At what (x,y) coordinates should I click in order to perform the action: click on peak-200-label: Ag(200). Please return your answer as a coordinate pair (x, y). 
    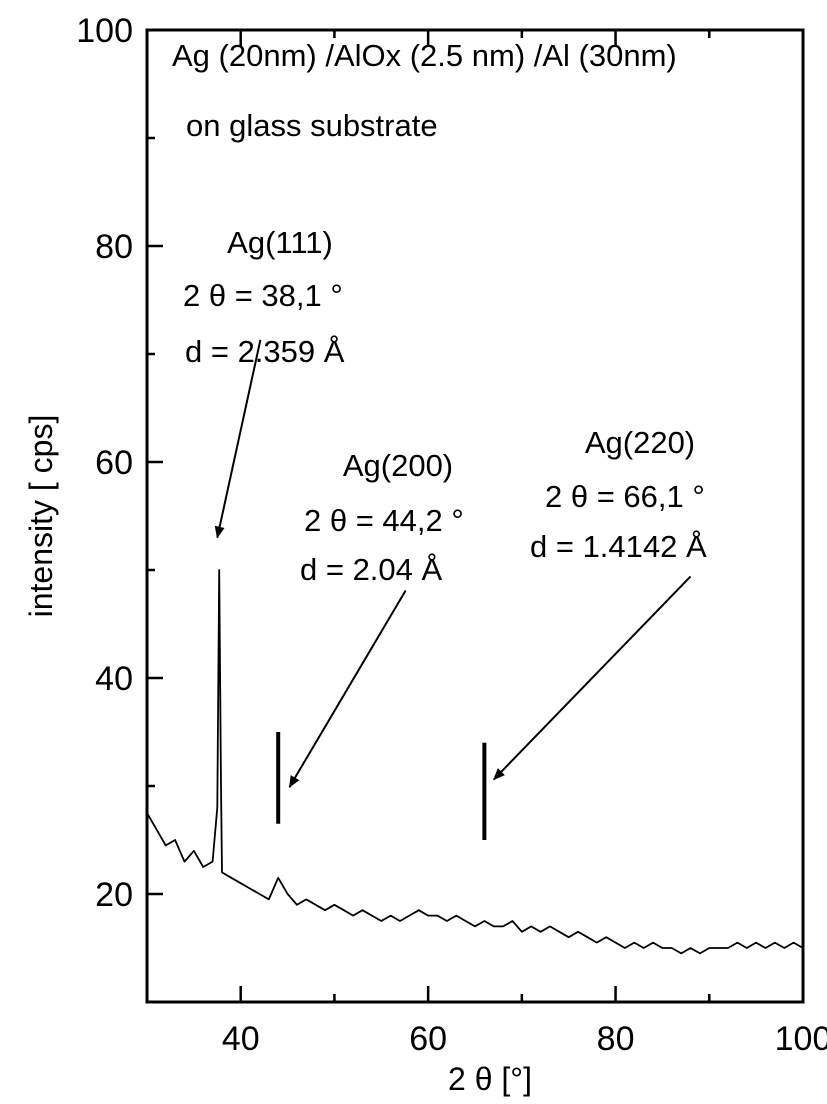
    Looking at the image, I should click on (398, 465).